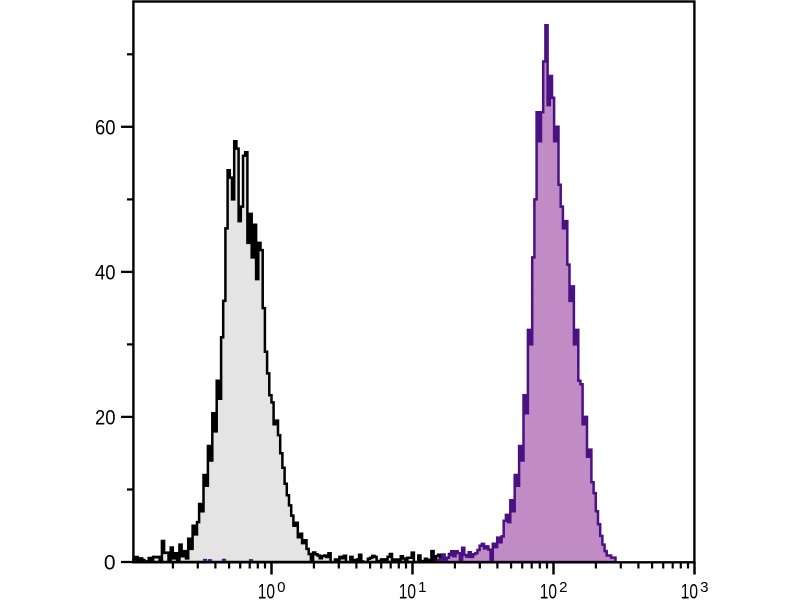 The width and height of the screenshot is (800, 600). Describe the element at coordinates (105, 127) in the screenshot. I see `svg-text: 60` at that location.